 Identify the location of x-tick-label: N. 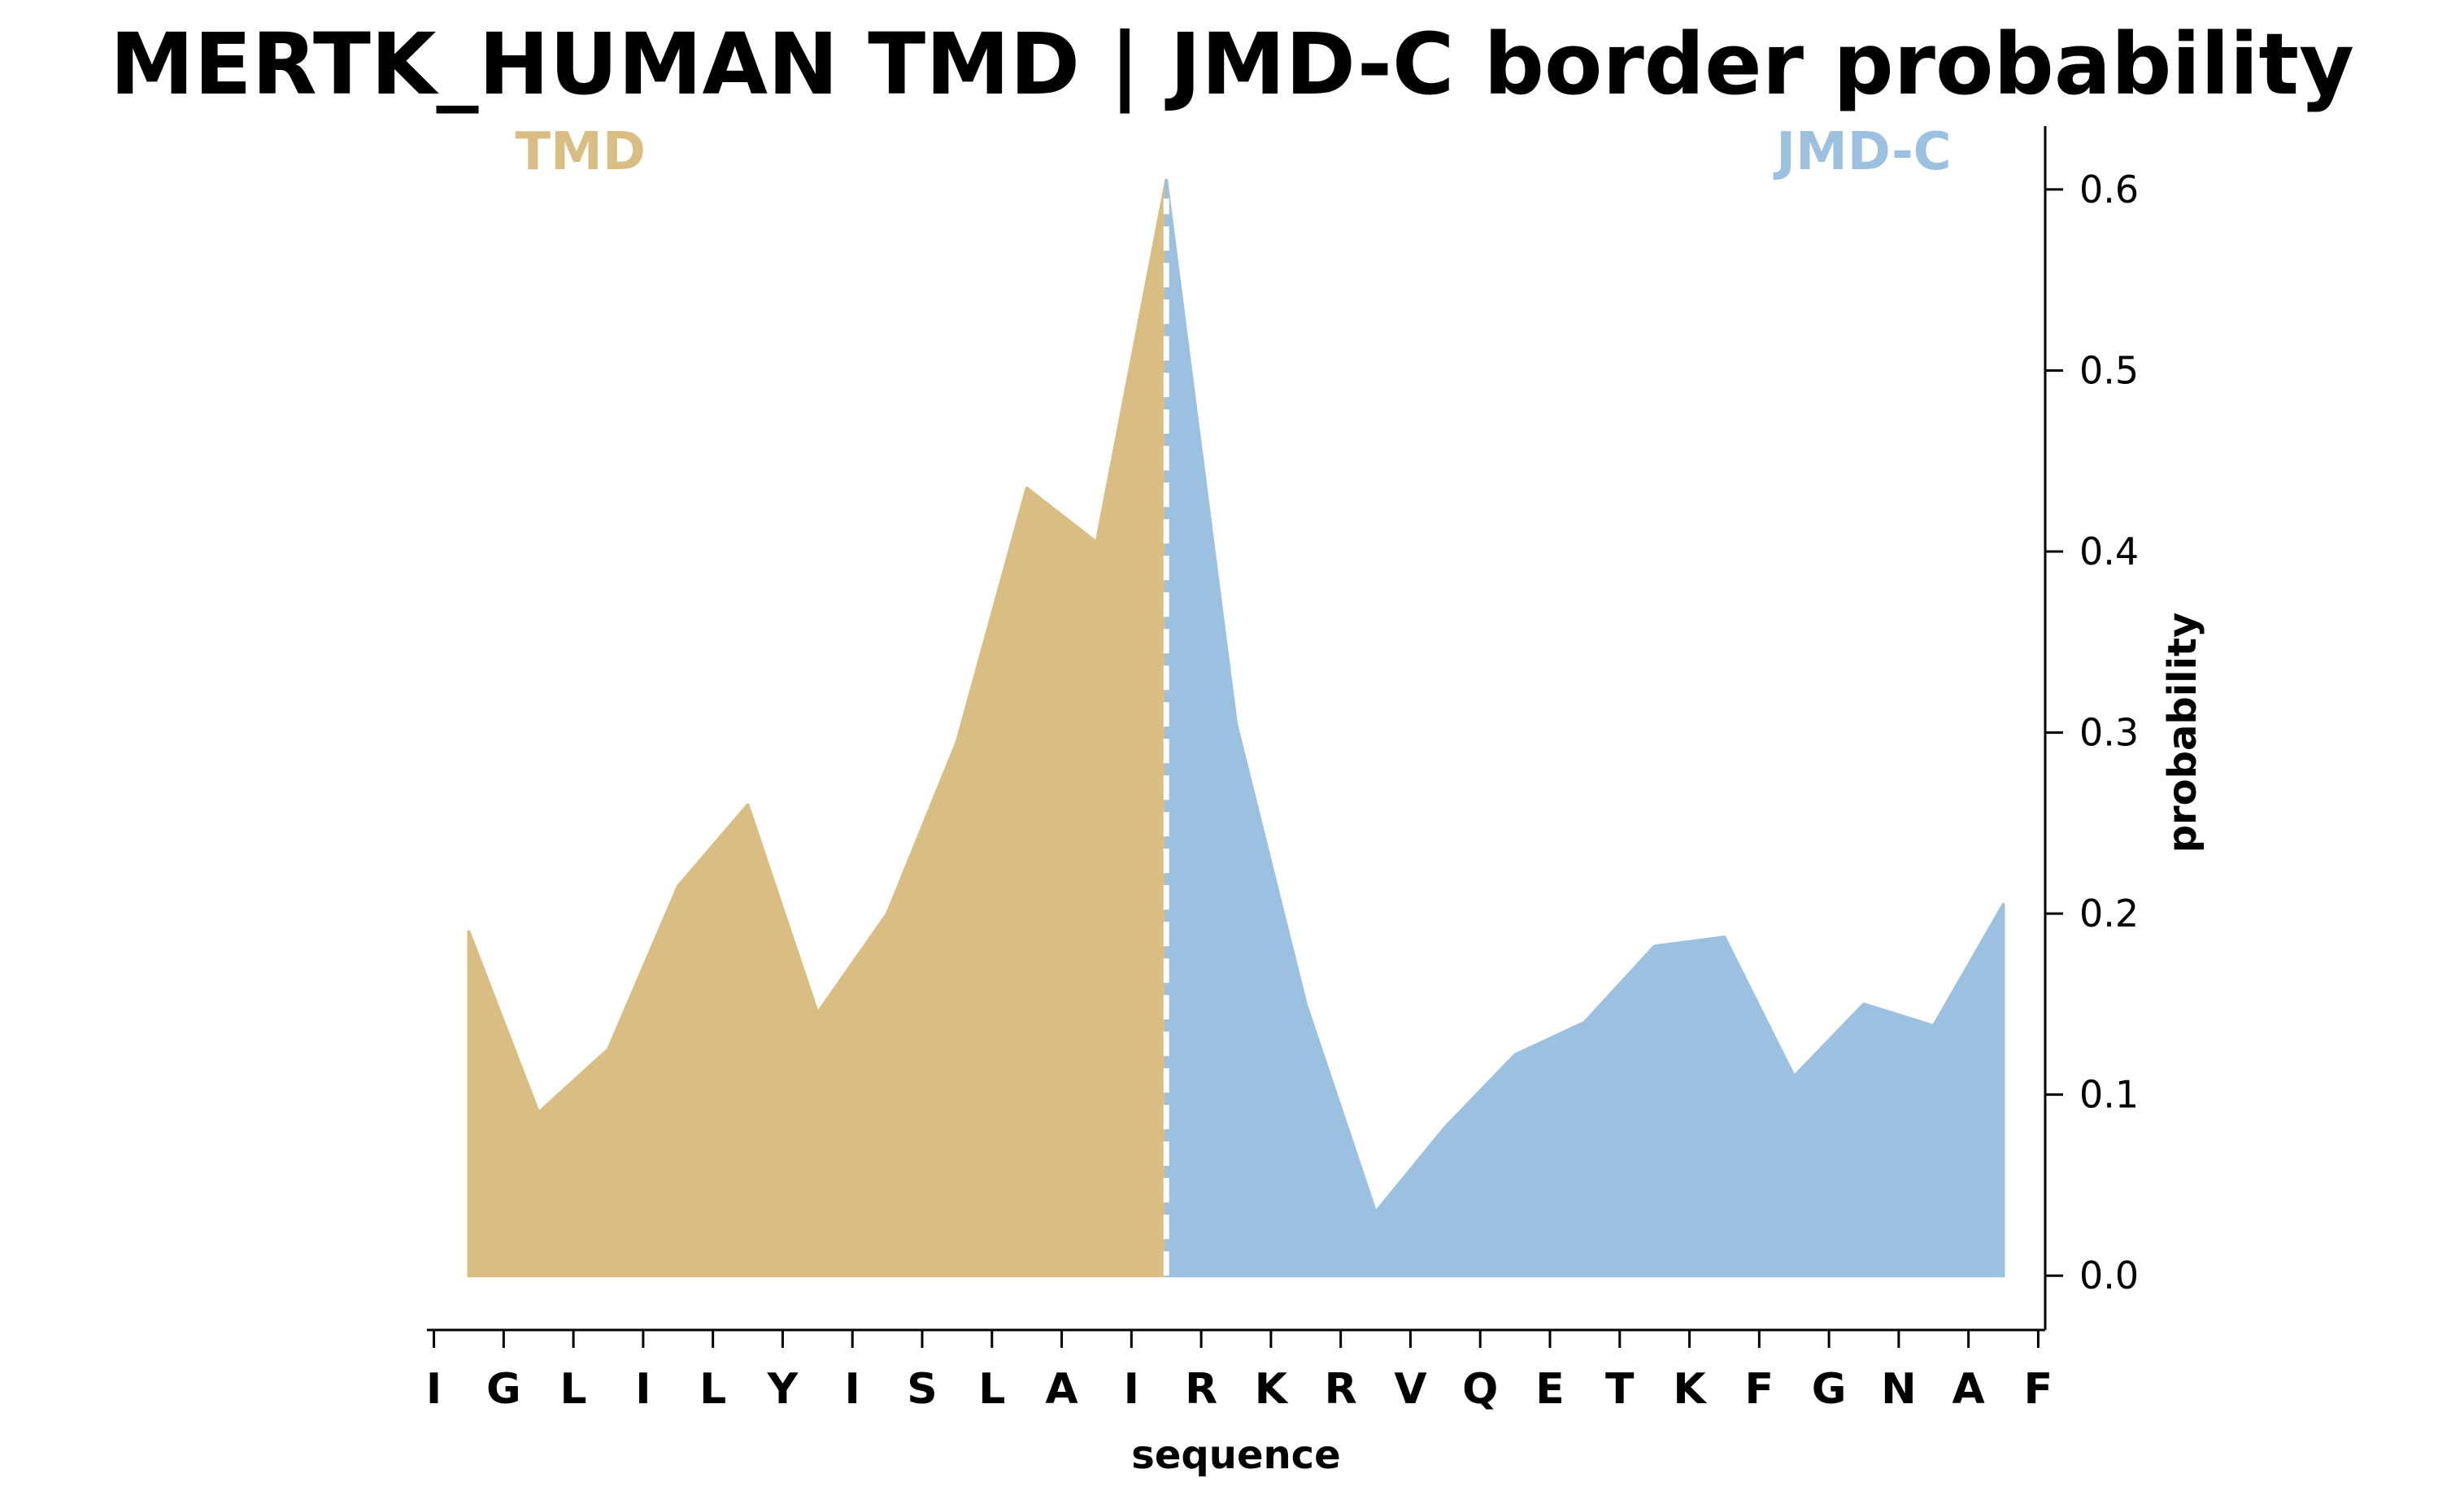
(1899, 1389).